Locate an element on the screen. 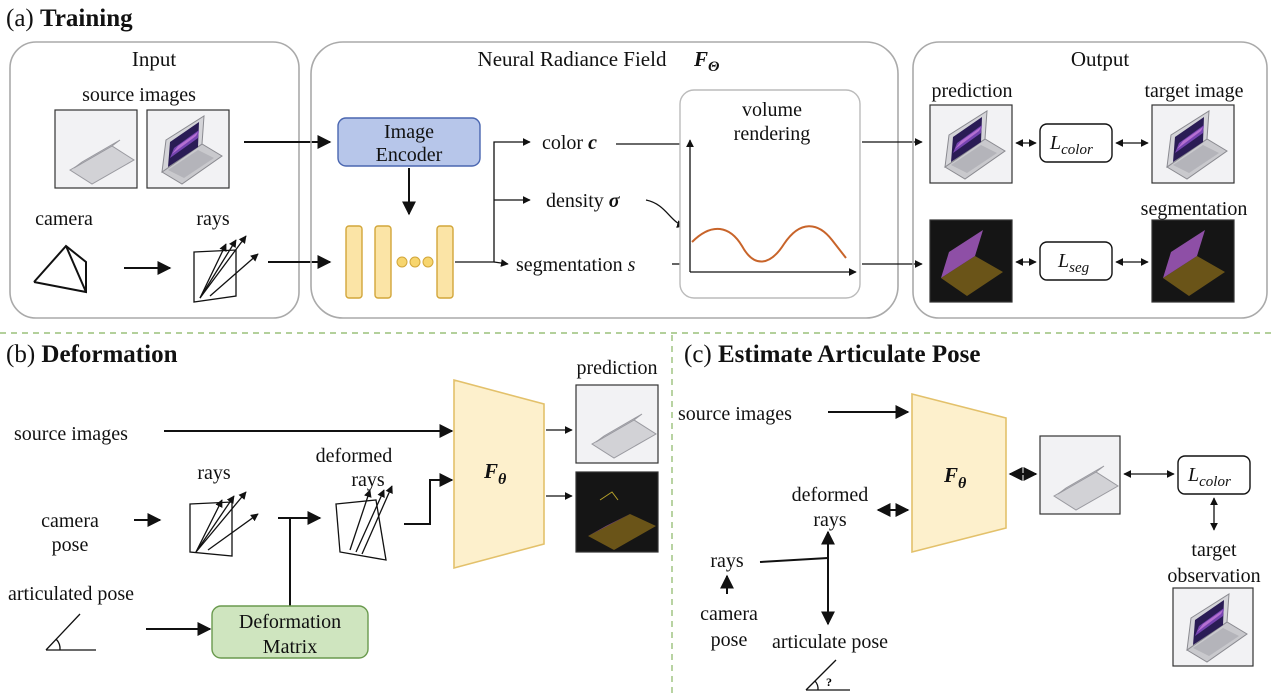  image-encoder-label-2: Encoder is located at coordinates (409, 155).